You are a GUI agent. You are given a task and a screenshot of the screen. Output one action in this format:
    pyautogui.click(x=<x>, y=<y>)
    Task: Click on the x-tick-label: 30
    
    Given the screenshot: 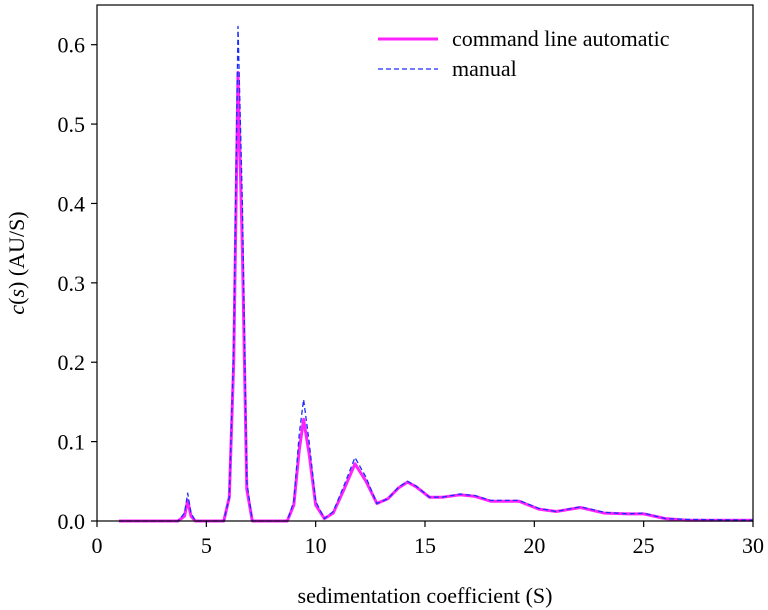 What is the action you would take?
    pyautogui.click(x=753, y=545)
    